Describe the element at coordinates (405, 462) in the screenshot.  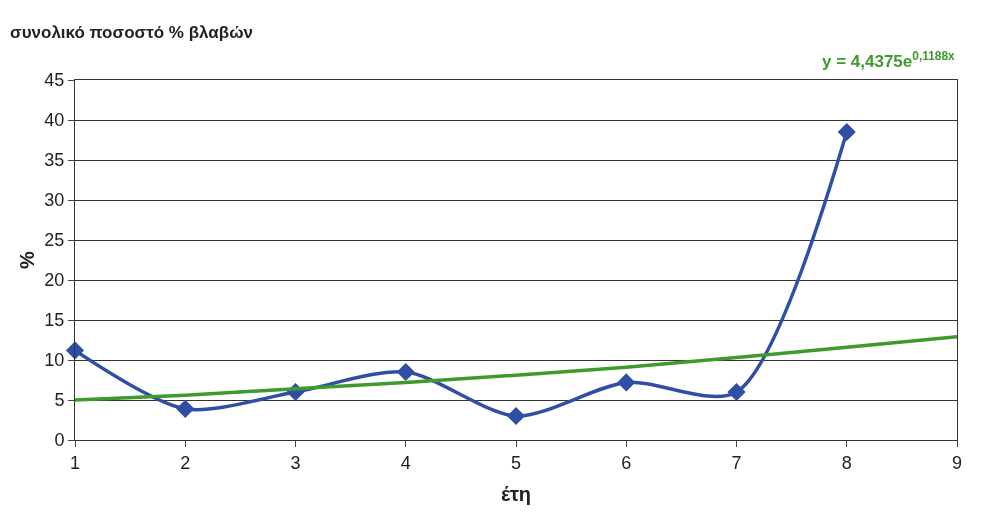
I see `x-tick-label: 4` at that location.